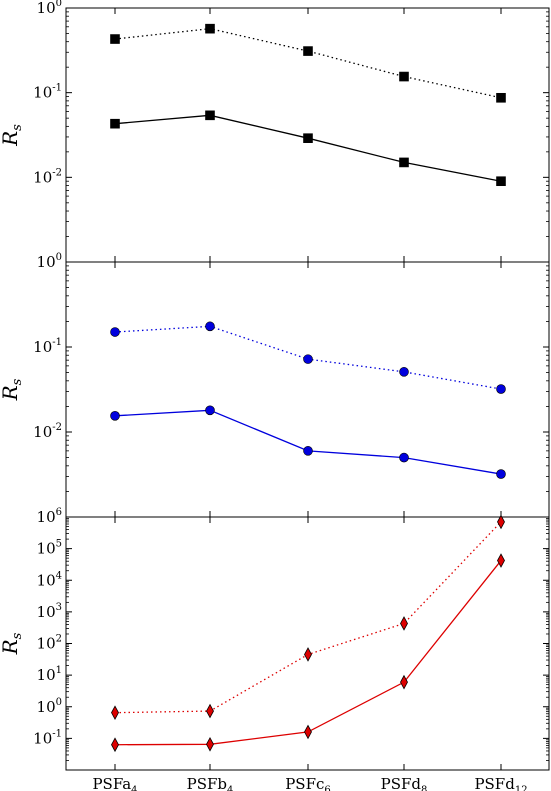 This screenshot has width=551, height=791. I want to click on y-tick-label: 10⁴, so click(49, 579).